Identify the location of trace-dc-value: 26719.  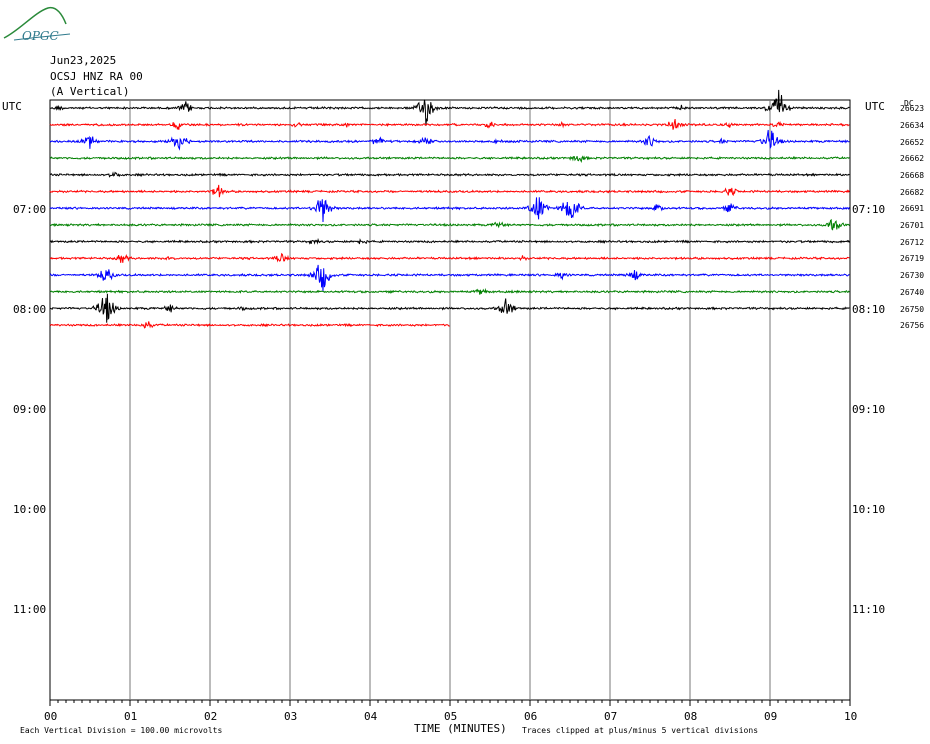
(912, 258).